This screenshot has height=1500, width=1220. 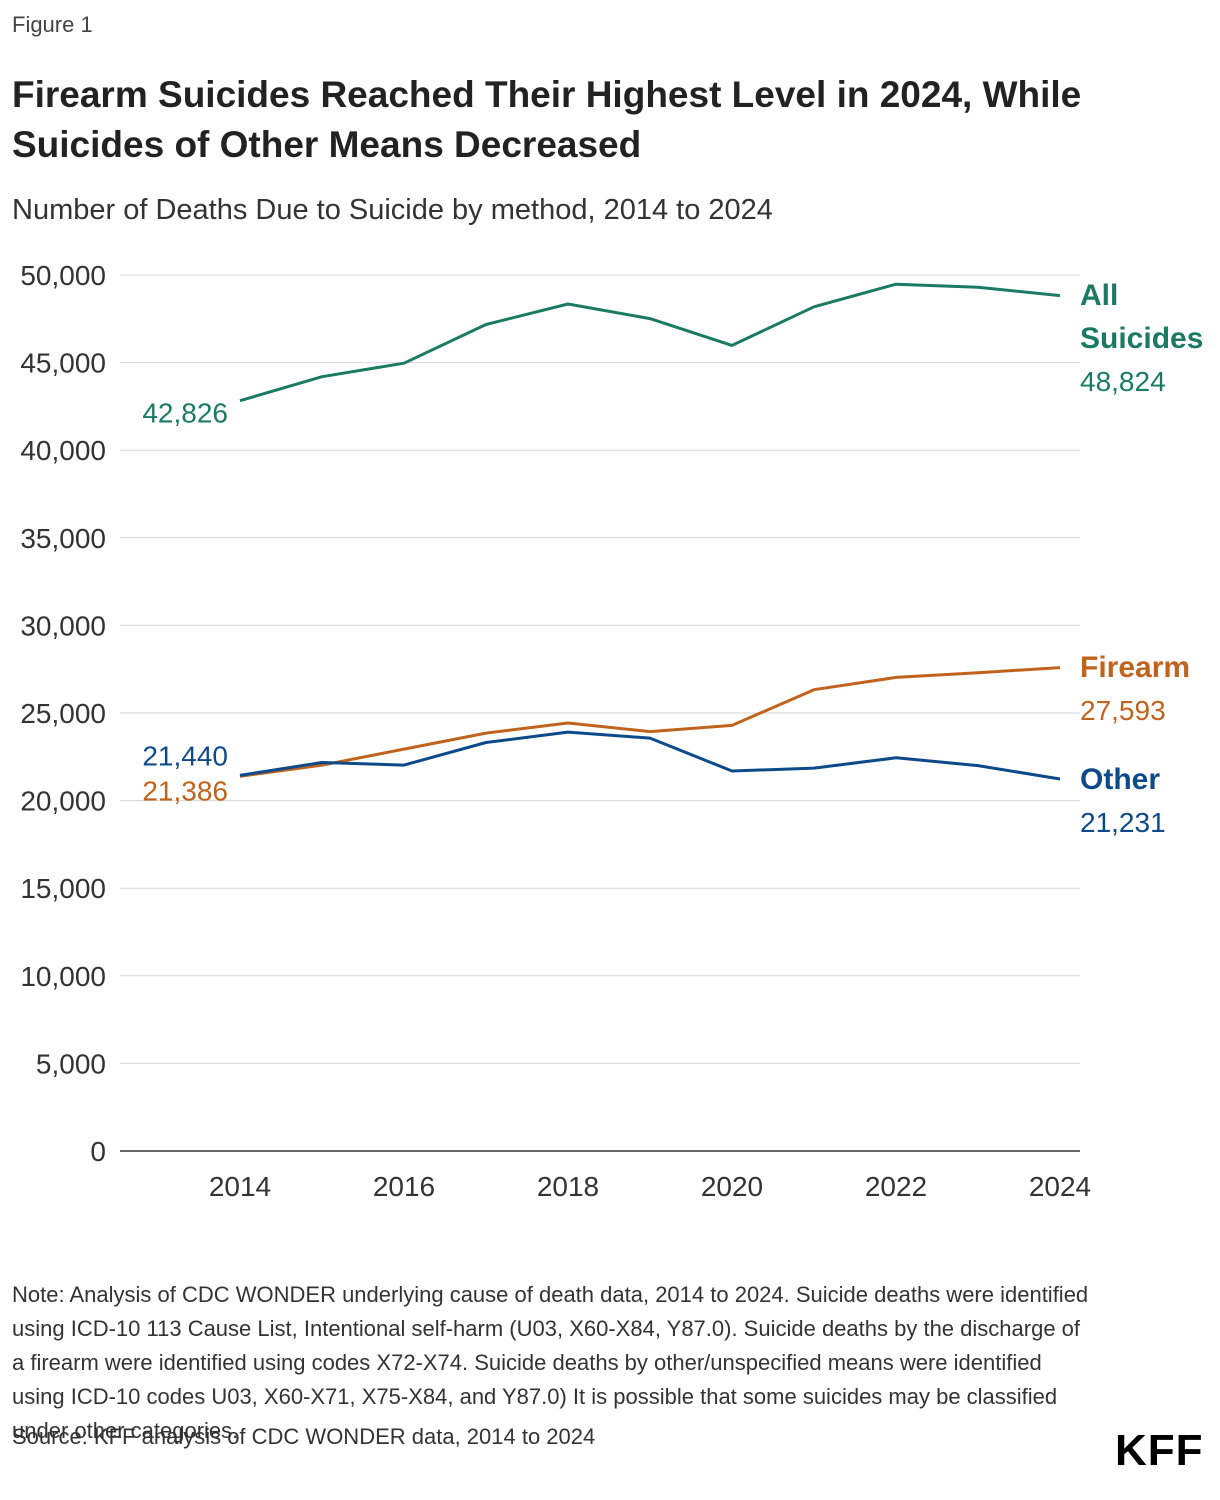 I want to click on figure-label: Figure 1, so click(x=52, y=24).